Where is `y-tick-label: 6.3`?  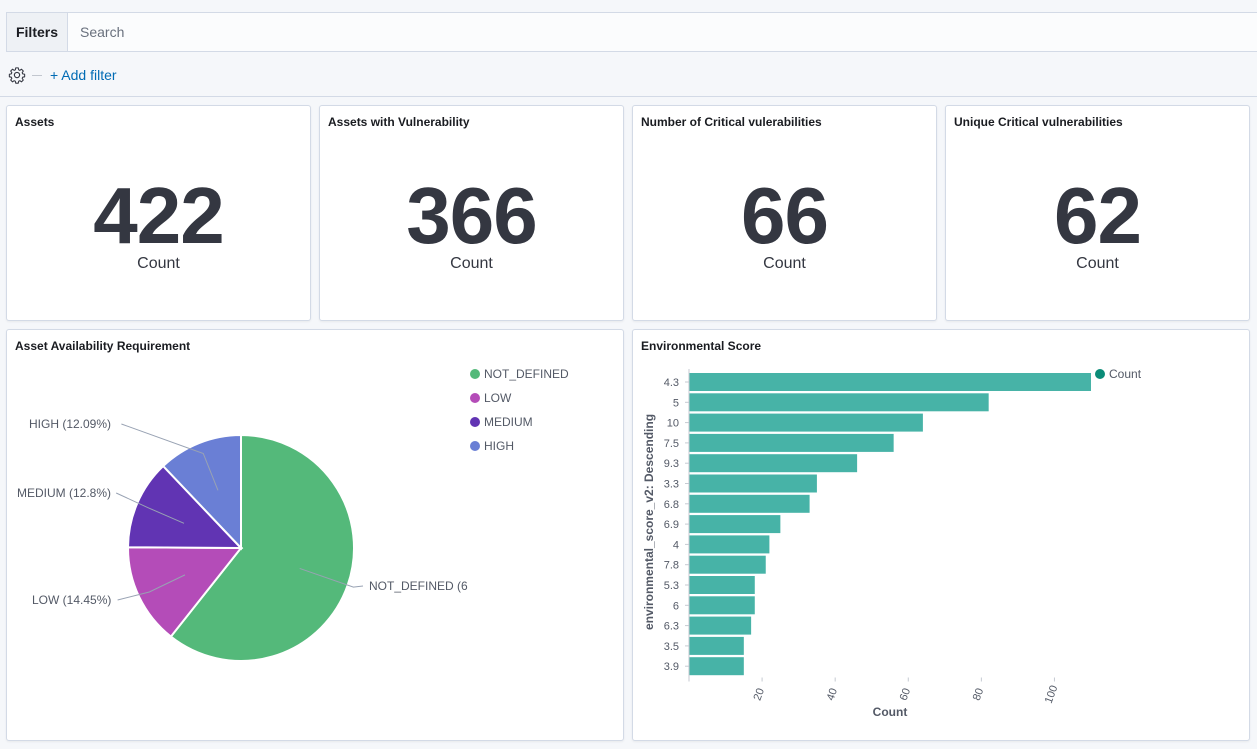
y-tick-label: 6.3 is located at coordinates (671, 627).